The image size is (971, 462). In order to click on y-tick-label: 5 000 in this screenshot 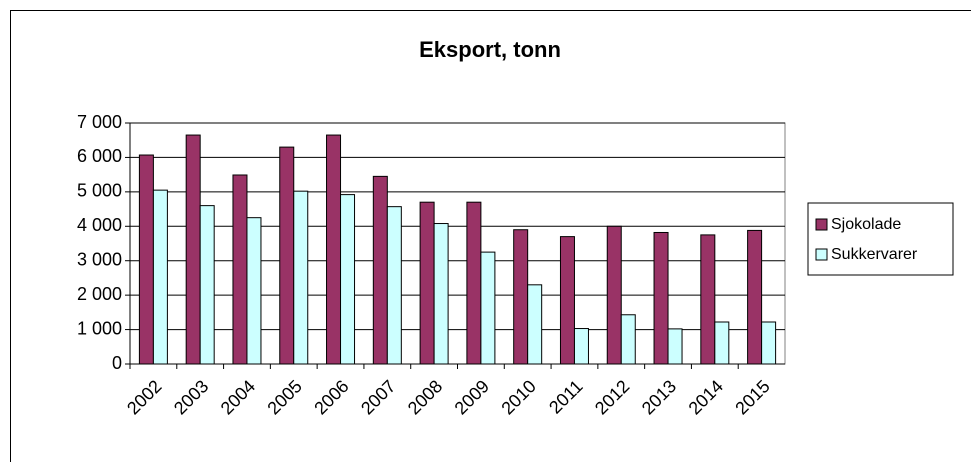, I will do `click(99, 191)`.